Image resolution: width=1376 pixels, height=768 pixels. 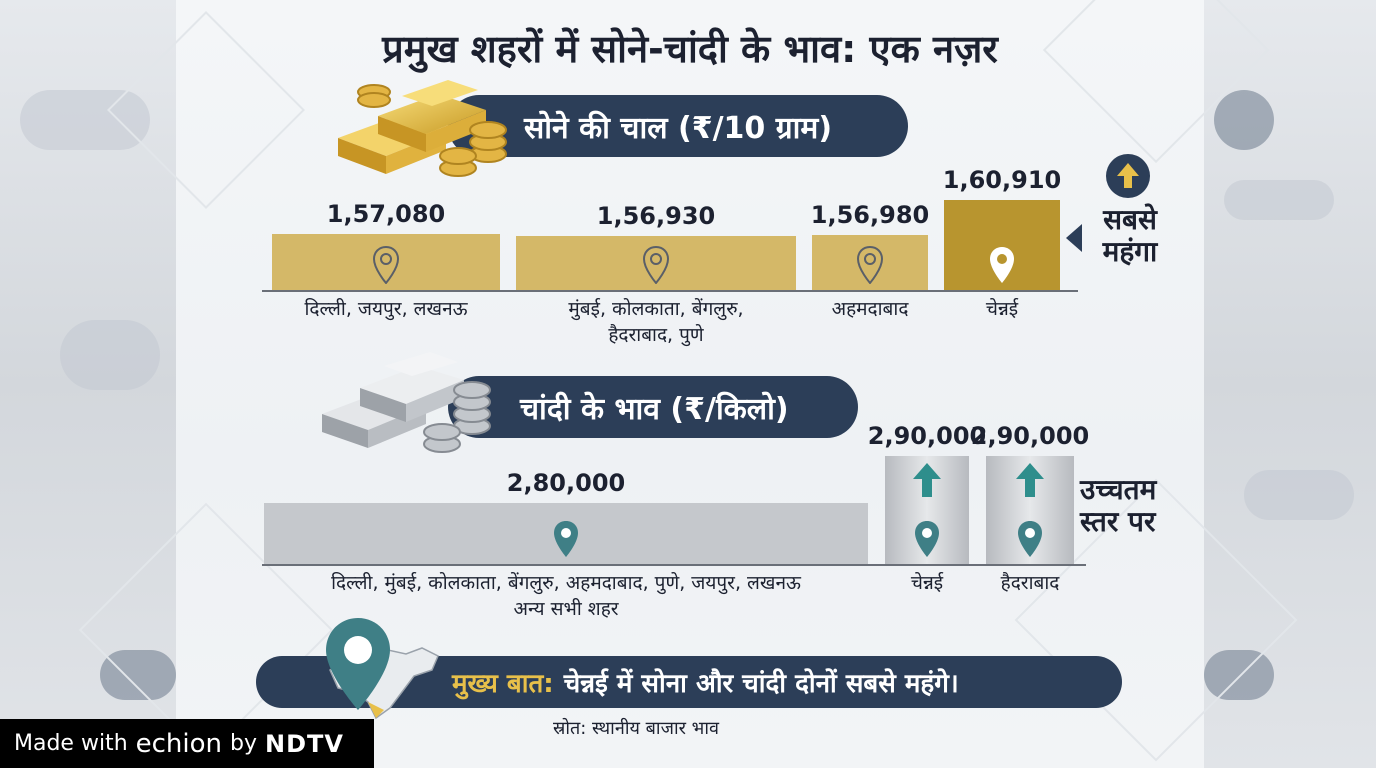 I want to click on gold-category-line: चेन्नई, so click(x=1002, y=309).